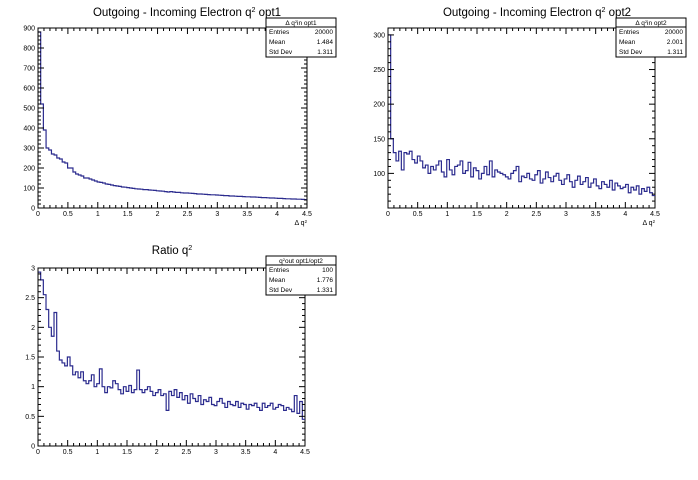  I want to click on stats-name-suffix: in opt2, so click(657, 23).